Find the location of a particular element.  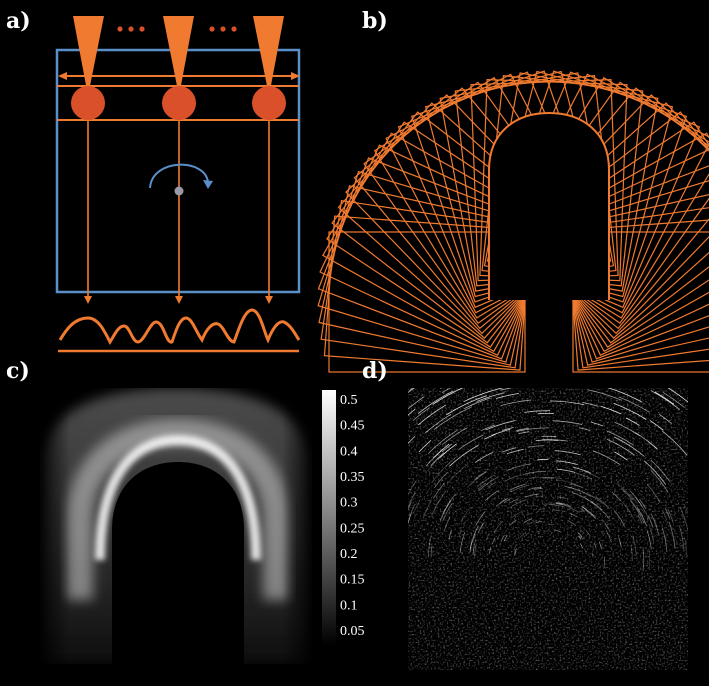

colorbar-tick: 0.3 is located at coordinates (349, 503).